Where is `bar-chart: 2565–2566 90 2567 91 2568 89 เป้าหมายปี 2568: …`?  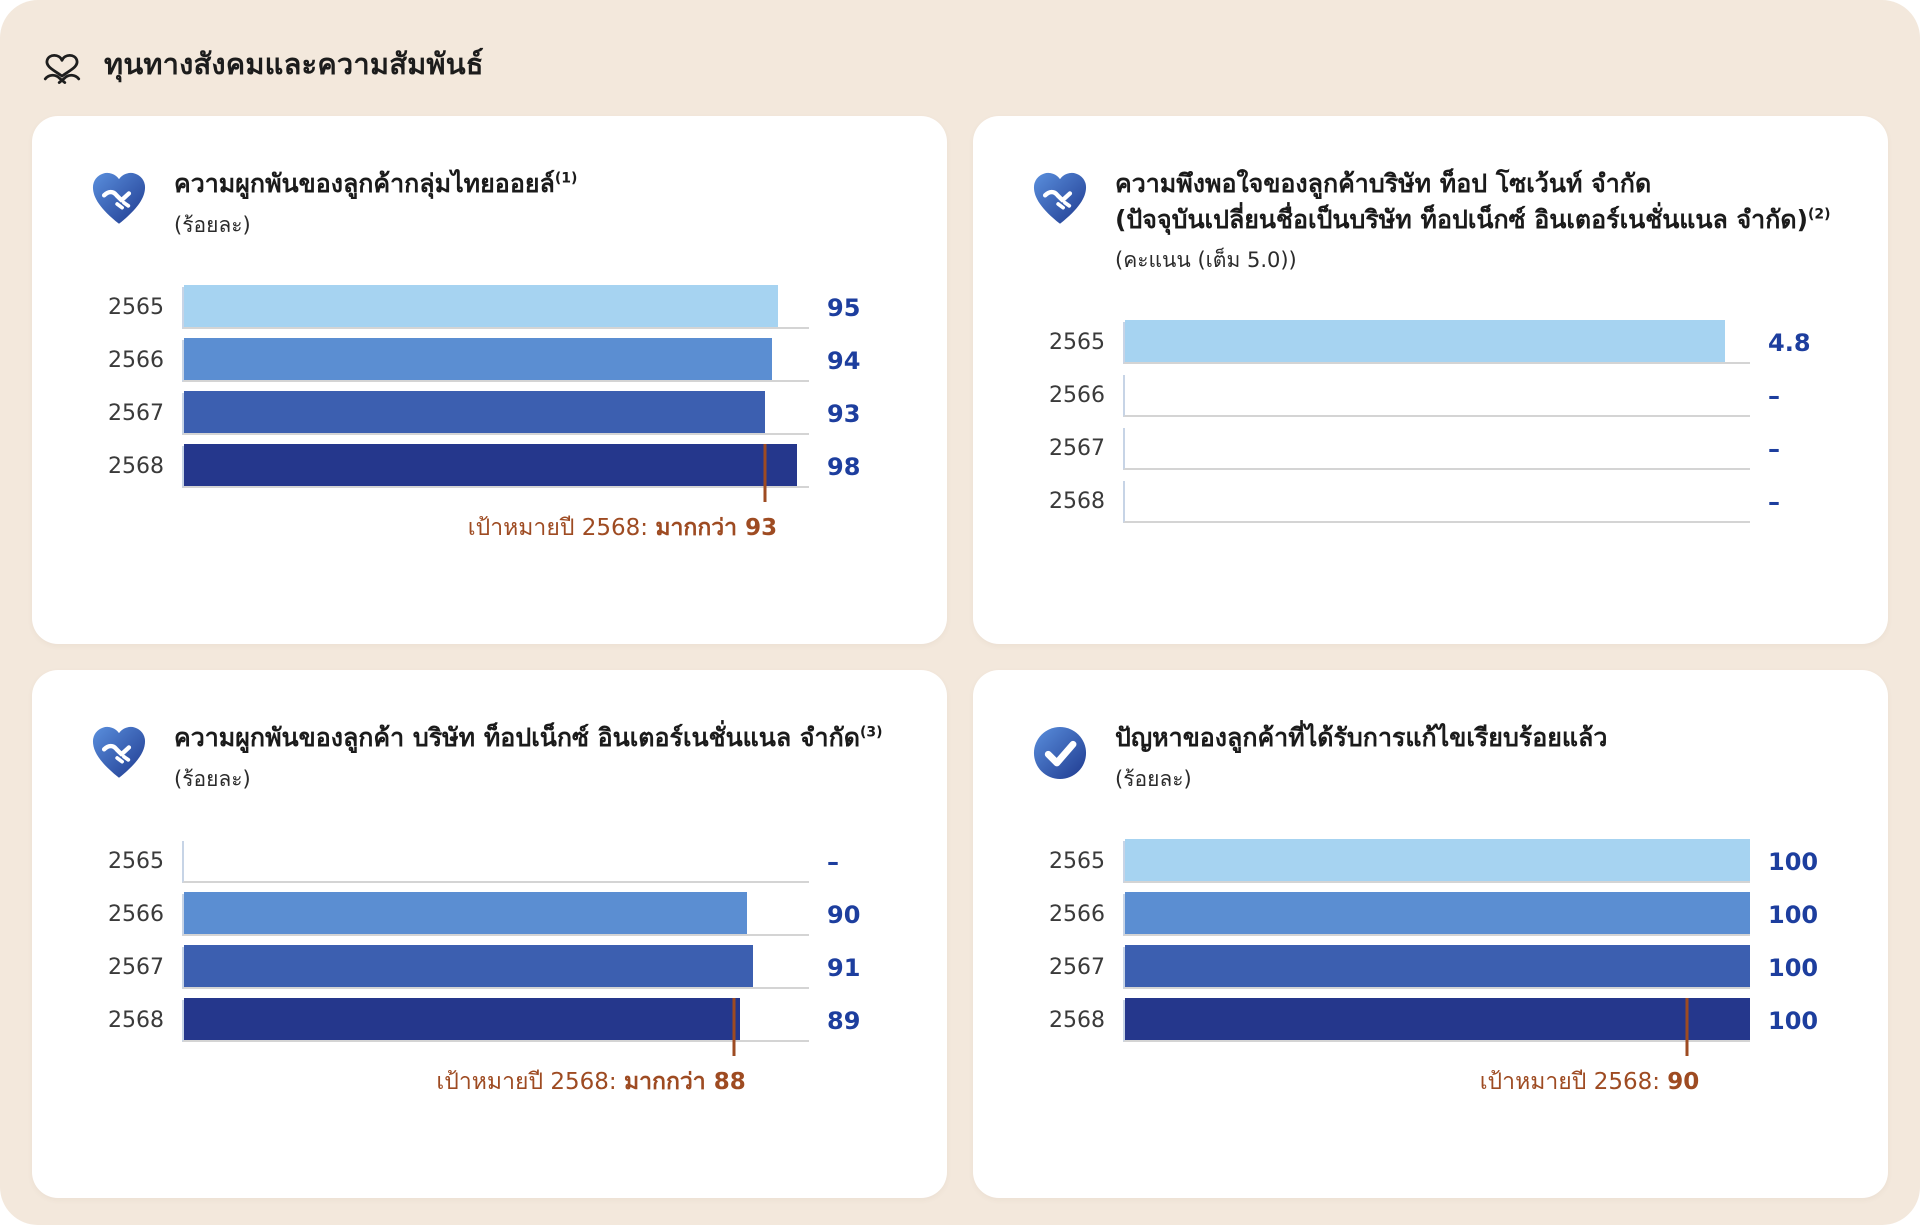 bar-chart: 2565–2566 90 2567 91 2568 89 เป้าหมายปี 2568: … is located at coordinates (492, 962).